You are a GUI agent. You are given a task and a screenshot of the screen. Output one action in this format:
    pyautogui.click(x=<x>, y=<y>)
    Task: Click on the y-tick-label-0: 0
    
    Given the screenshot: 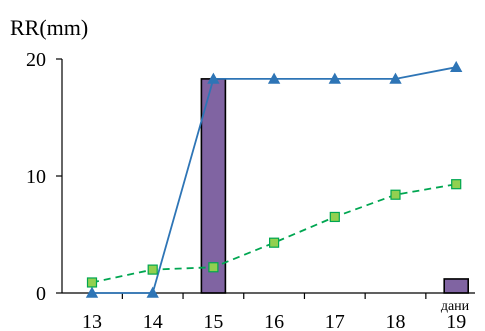 What is the action you would take?
    pyautogui.click(x=41, y=294)
    